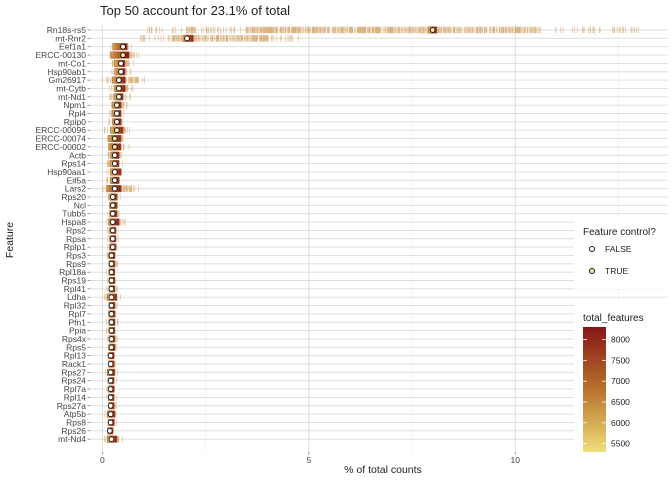 This screenshot has width=672, height=485. What do you see at coordinates (111, 364) in the screenshot?
I see `box-Rack1` at bounding box center [111, 364].